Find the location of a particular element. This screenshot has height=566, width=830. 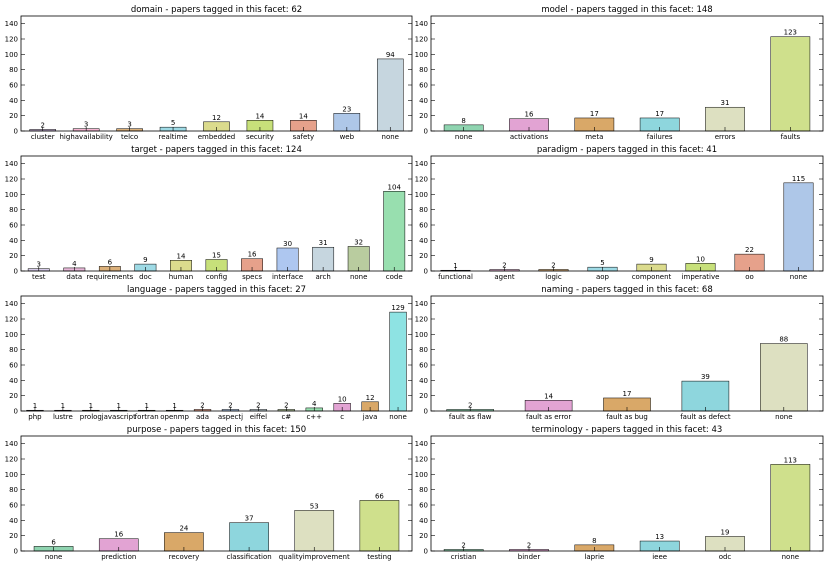

x-tick-label: ieee is located at coordinates (659, 557).